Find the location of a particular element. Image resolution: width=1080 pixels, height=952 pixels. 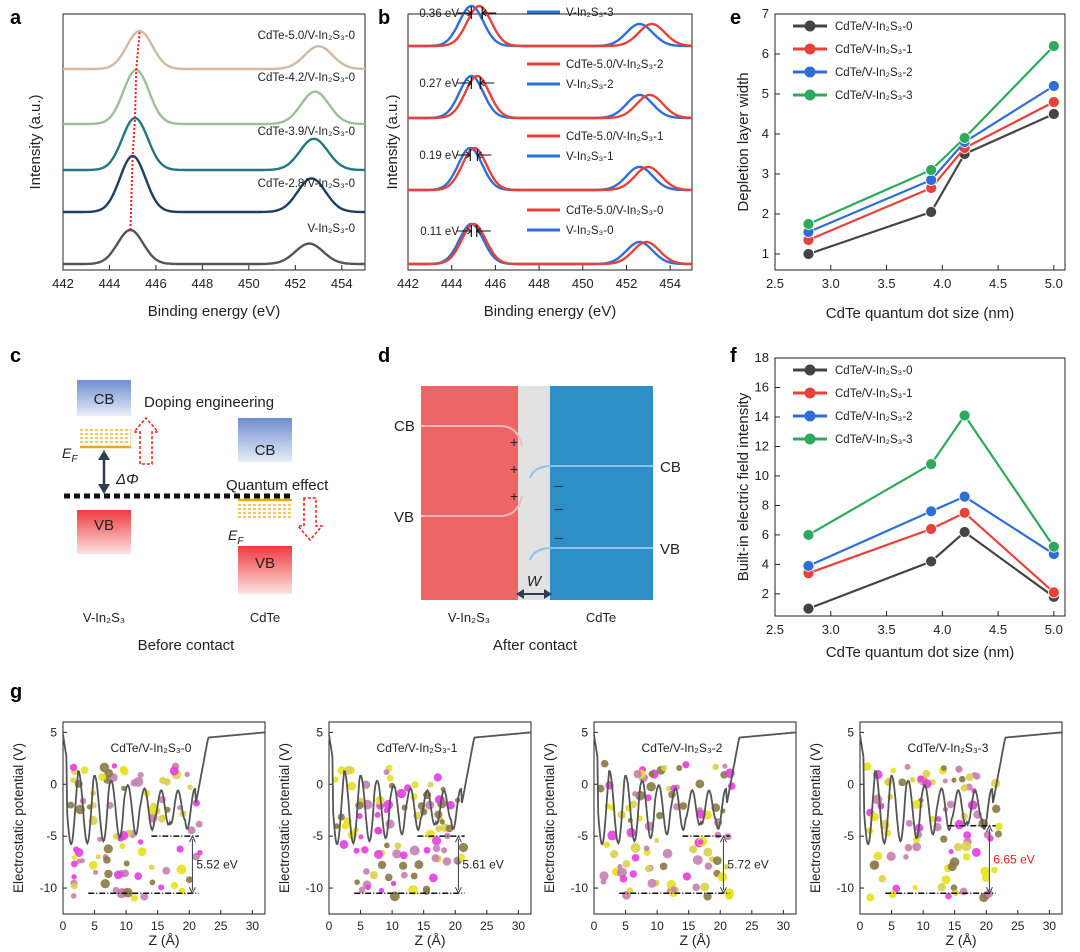

x-tick-label: 446 is located at coordinates (156, 283).